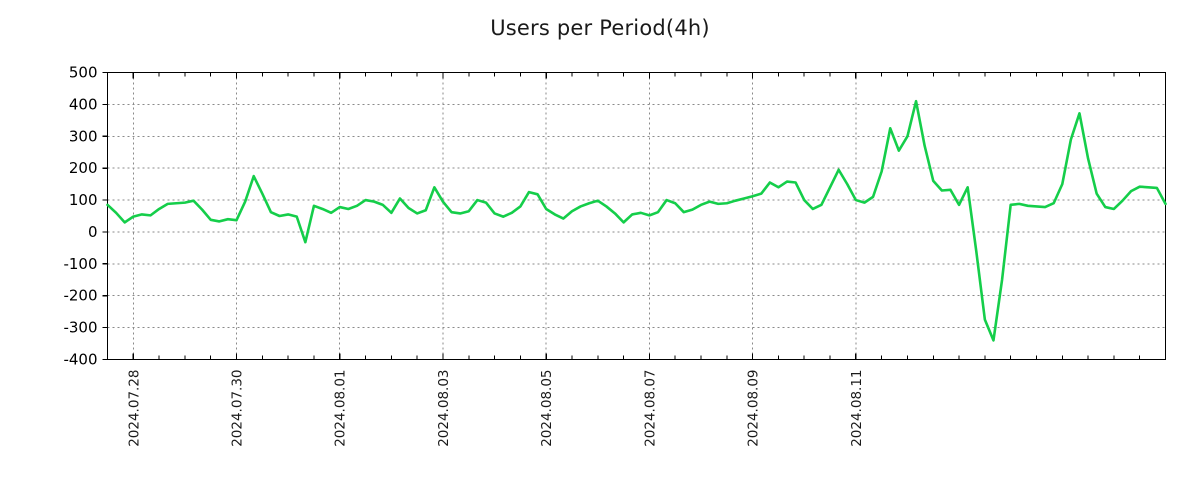 The image size is (1200, 500). I want to click on x-tick-label: 2024.08.03, so click(444, 408).